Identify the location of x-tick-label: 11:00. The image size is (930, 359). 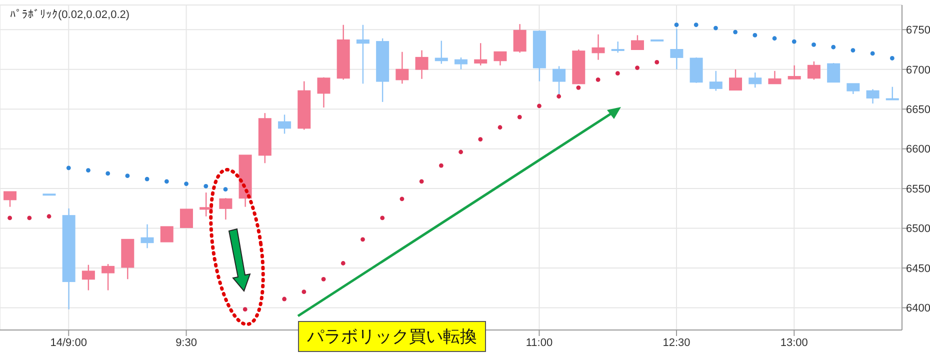
(539, 342).